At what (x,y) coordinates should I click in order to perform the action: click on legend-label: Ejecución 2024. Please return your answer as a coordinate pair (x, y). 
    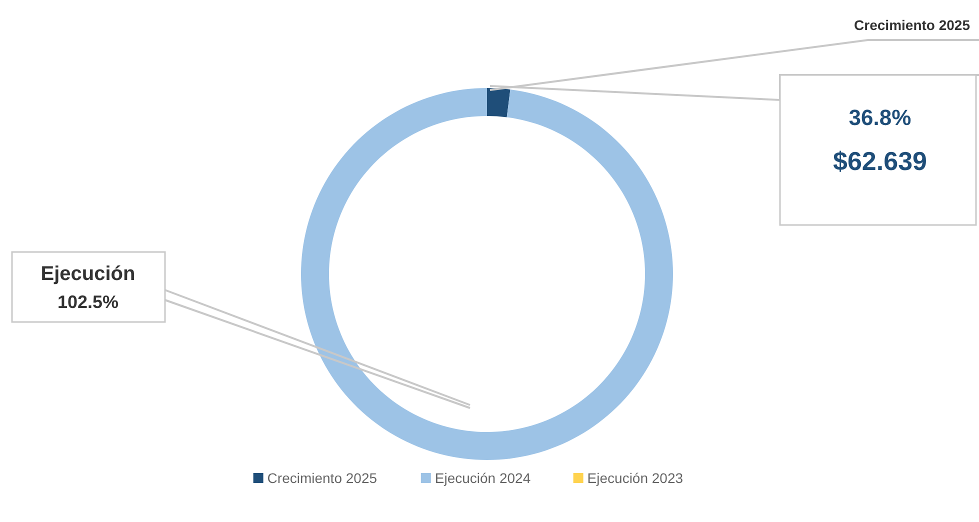
    Looking at the image, I should click on (482, 478).